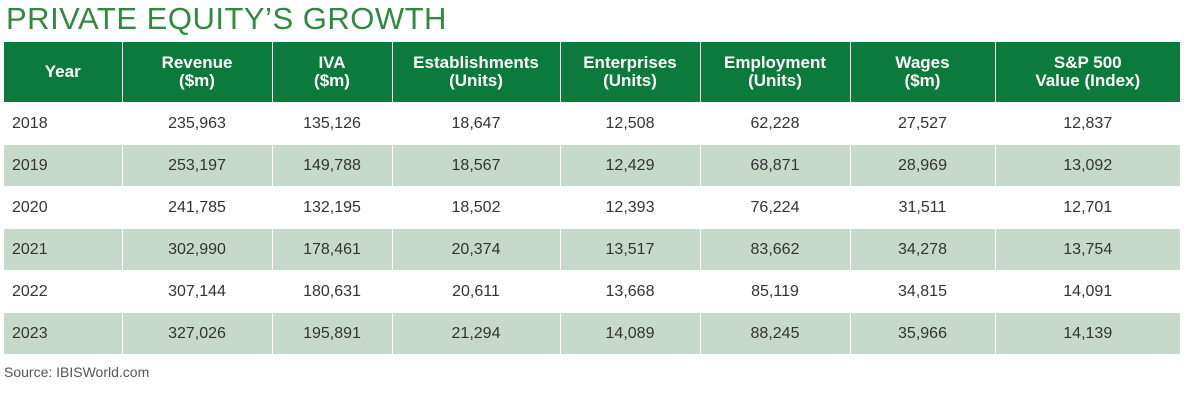  I want to click on table-cell: 20,611, so click(476, 291).